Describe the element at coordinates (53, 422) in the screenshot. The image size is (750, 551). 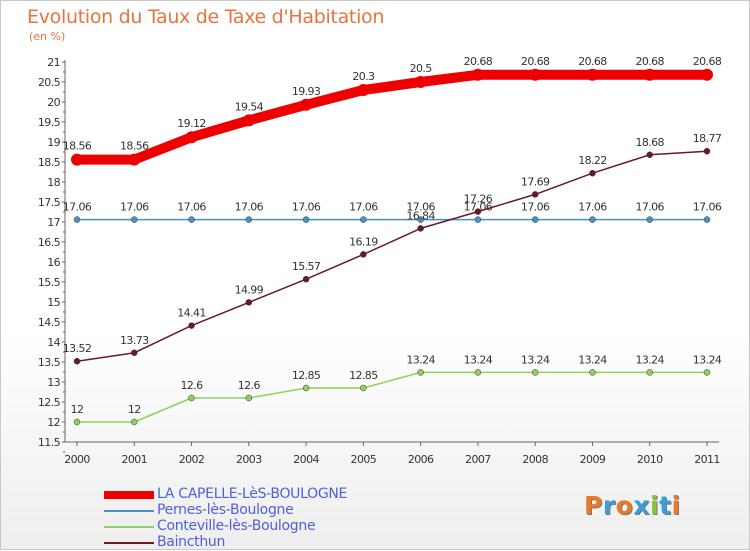
I see `y-tick-label: 12` at that location.